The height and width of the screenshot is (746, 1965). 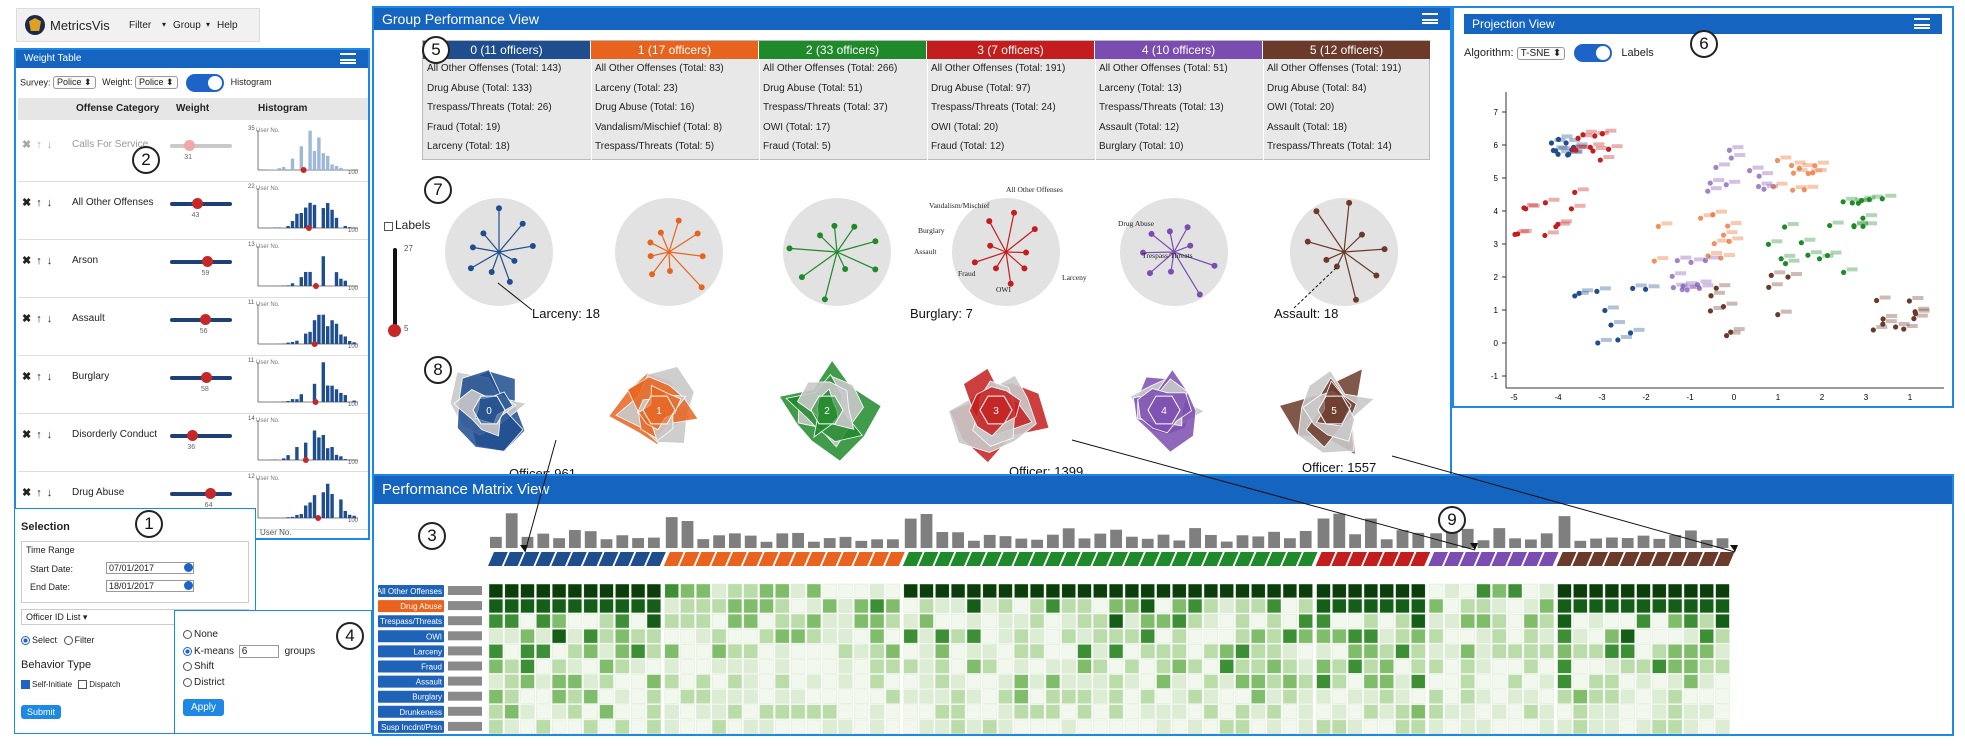 What do you see at coordinates (25, 641) in the screenshot?
I see `select-radio` at bounding box center [25, 641].